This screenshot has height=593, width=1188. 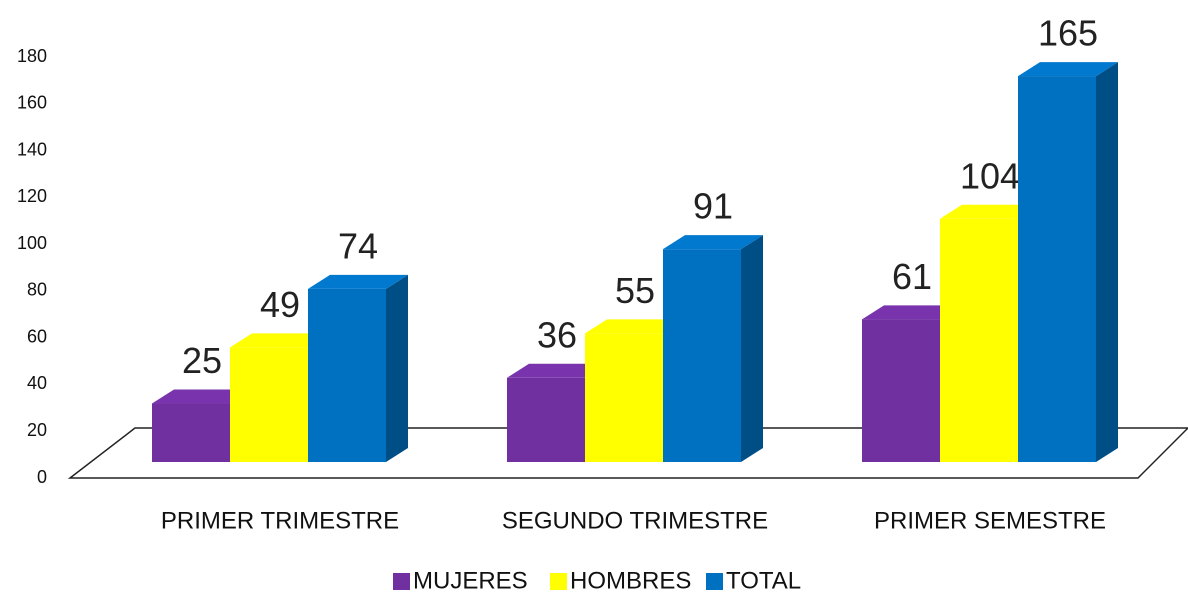 What do you see at coordinates (358, 245) in the screenshot?
I see `data-label: 74` at bounding box center [358, 245].